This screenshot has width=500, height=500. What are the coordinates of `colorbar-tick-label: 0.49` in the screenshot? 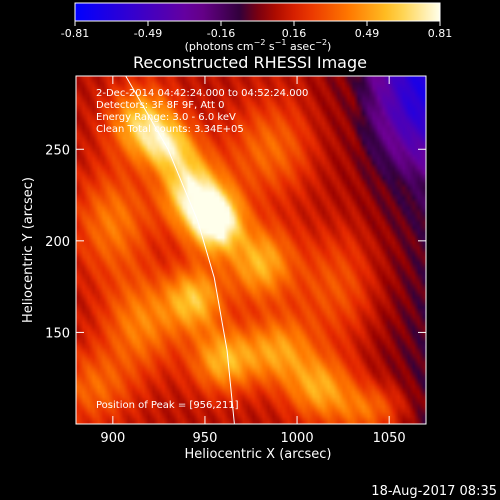 It's located at (367, 33).